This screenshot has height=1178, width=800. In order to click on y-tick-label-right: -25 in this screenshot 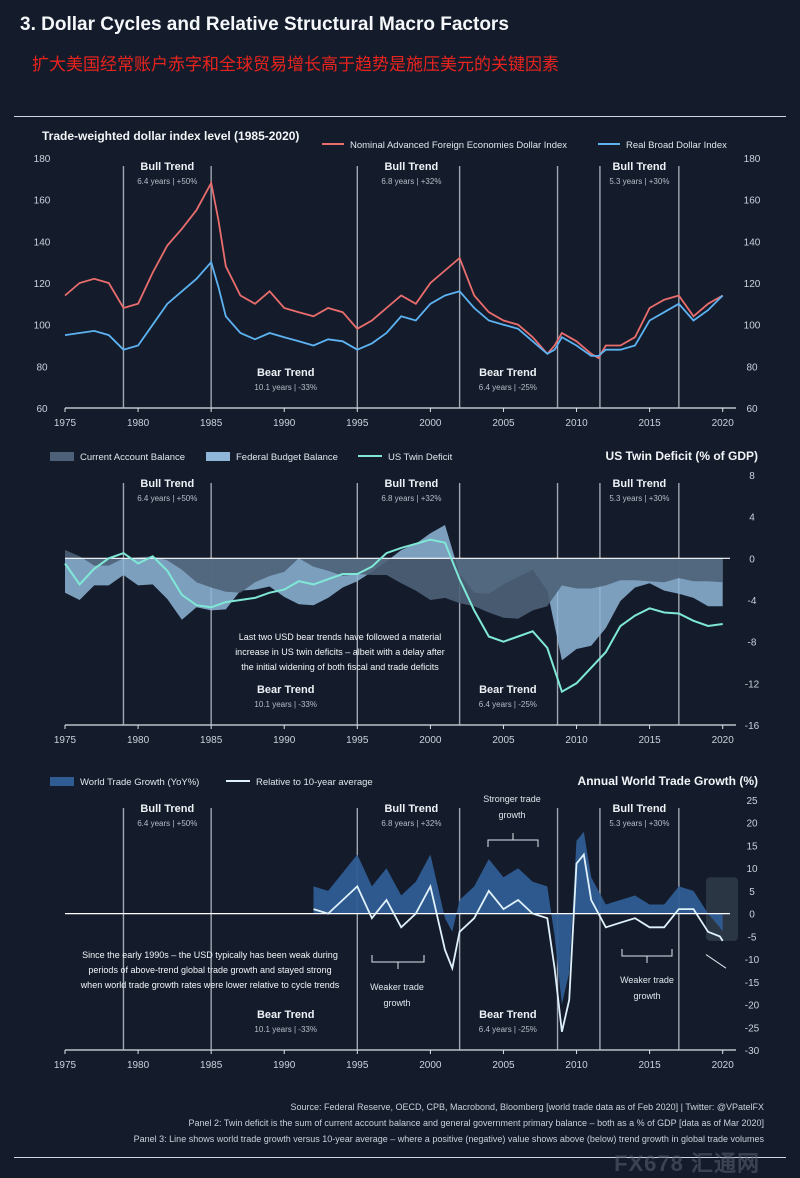, I will do `click(752, 1028)`.